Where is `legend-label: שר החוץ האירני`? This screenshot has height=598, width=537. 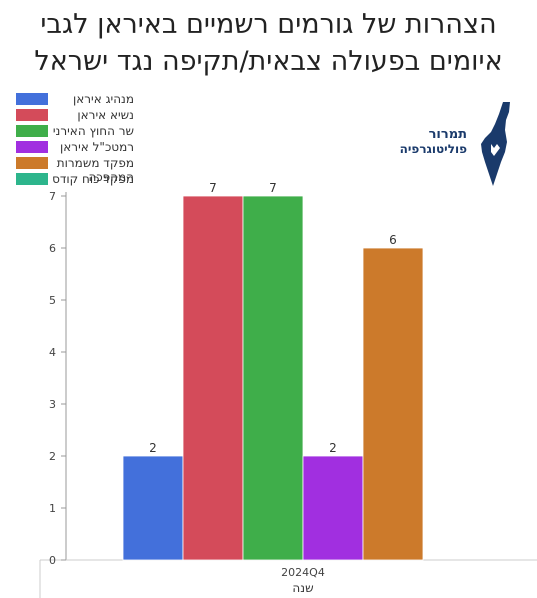 legend-label: שר החוץ האירני is located at coordinates (93, 131).